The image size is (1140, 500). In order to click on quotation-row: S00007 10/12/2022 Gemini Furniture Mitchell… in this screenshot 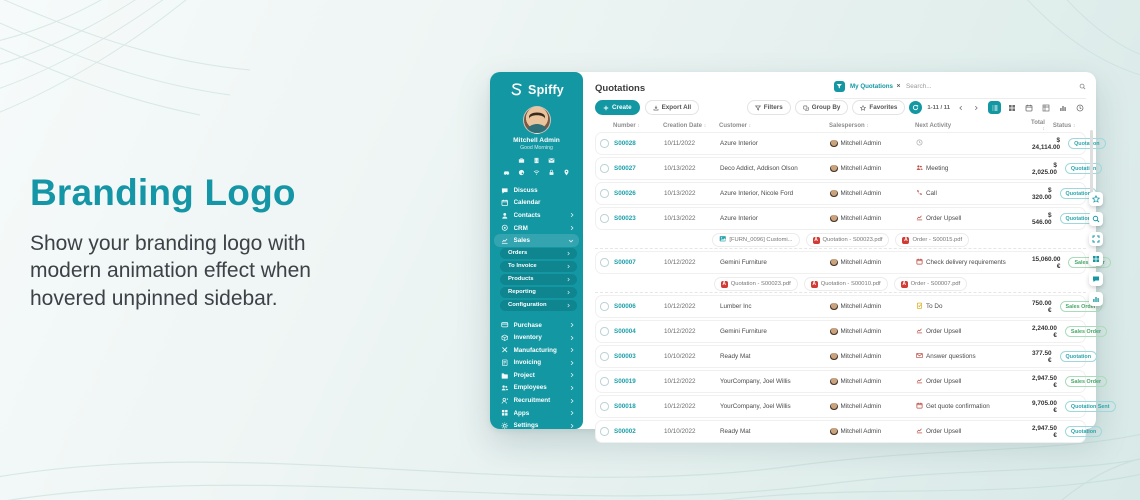, I will do `click(853, 262)`.